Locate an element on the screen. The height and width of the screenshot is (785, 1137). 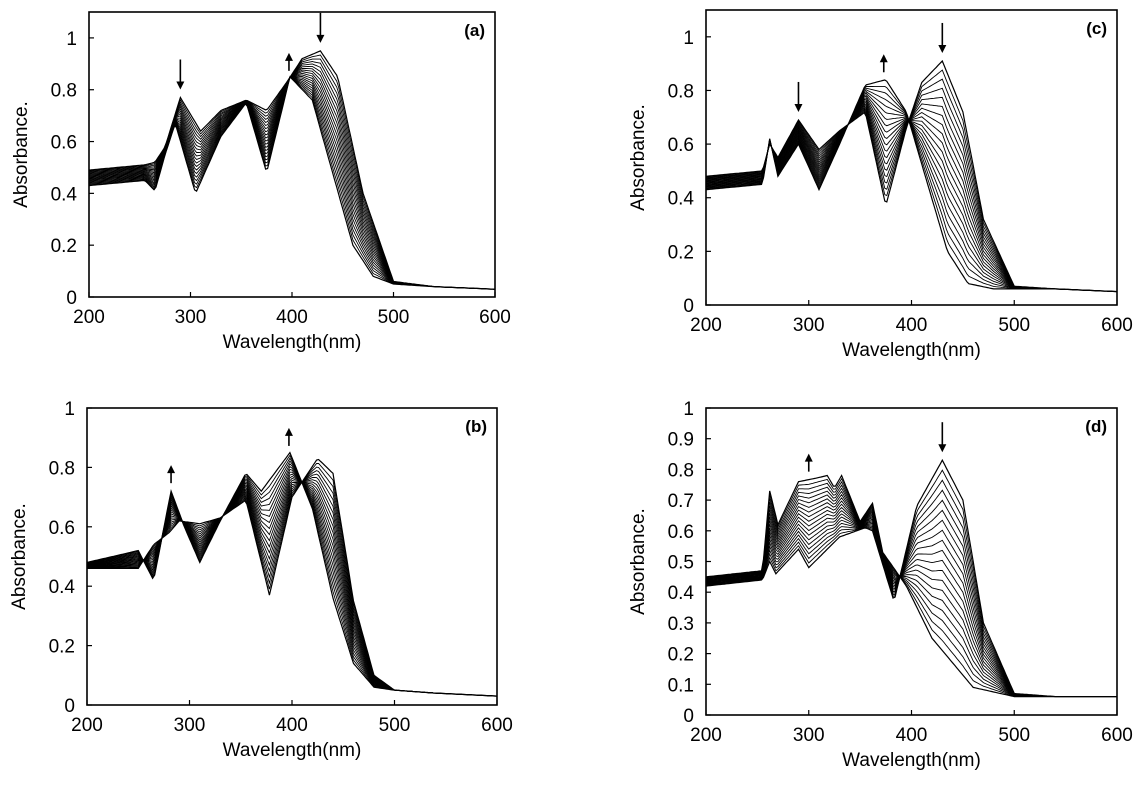
y-tick-label: 0.7 is located at coordinates (681, 501).